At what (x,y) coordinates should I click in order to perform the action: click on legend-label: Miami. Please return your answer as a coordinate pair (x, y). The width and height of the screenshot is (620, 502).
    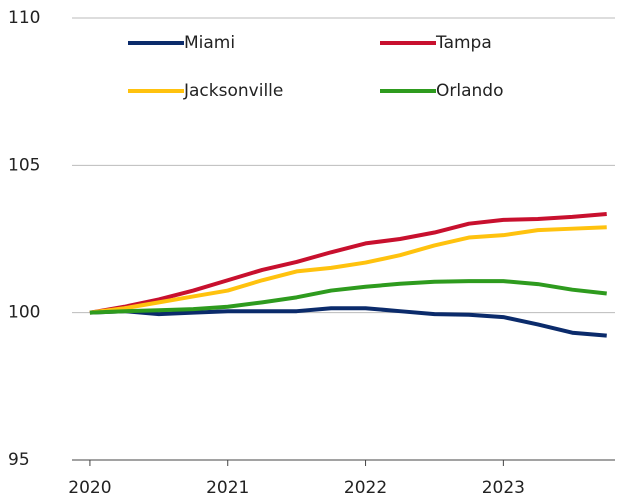
    Looking at the image, I should click on (209, 43).